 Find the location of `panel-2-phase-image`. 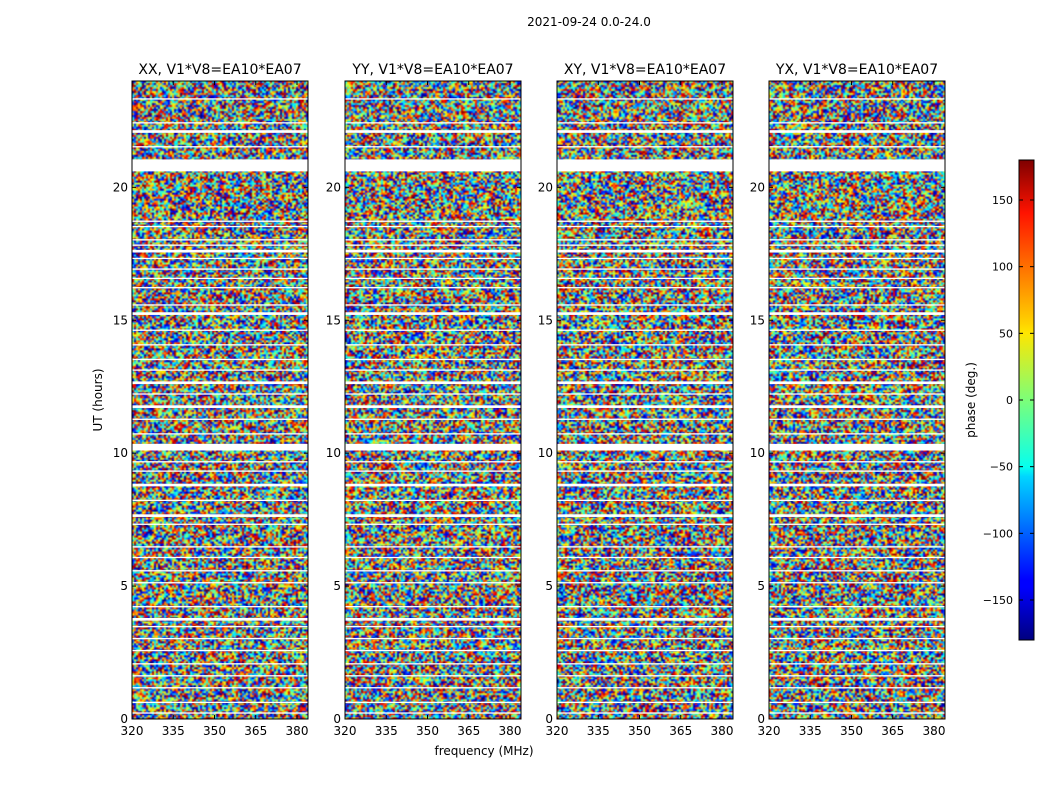

panel-2-phase-image is located at coordinates (433, 400).